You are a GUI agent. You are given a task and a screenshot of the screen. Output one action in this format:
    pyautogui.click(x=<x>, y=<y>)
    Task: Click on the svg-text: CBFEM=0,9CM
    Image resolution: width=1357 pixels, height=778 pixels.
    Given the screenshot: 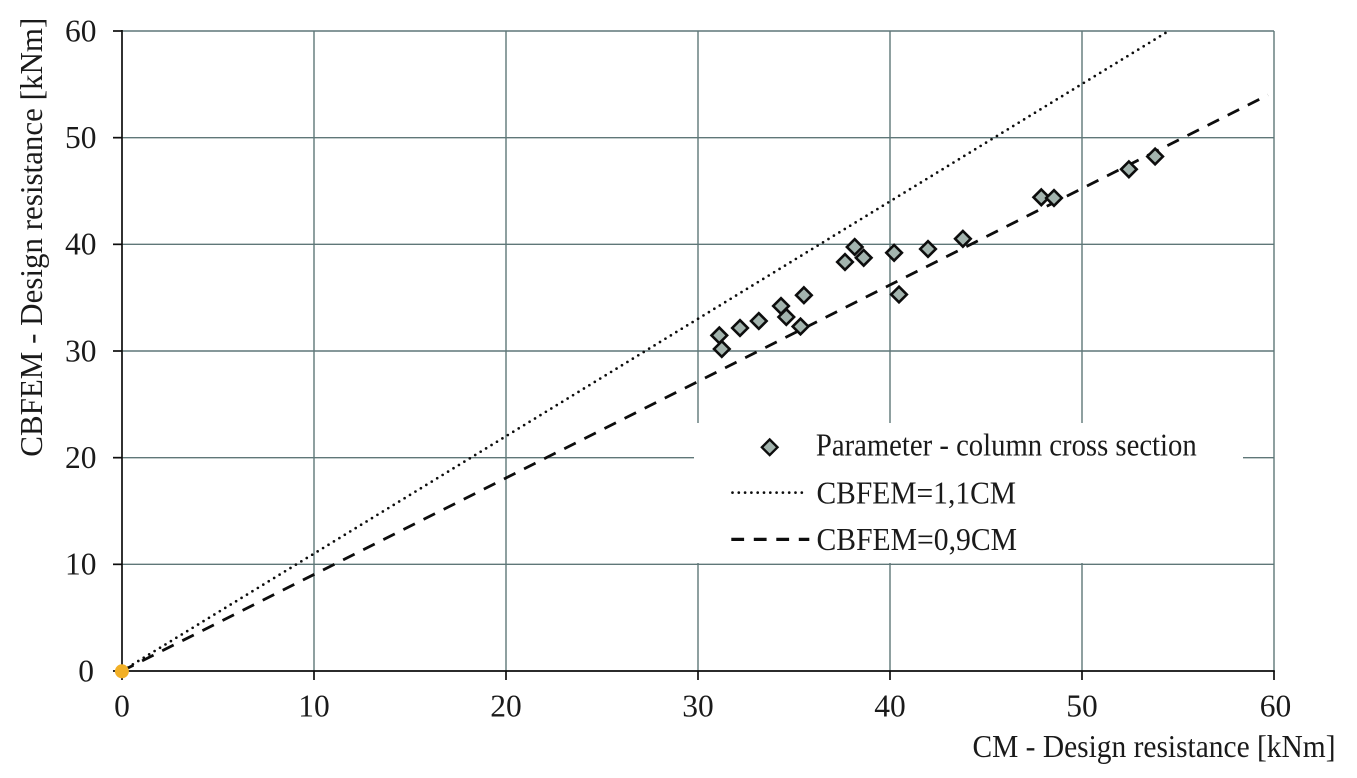 What is the action you would take?
    pyautogui.click(x=917, y=539)
    